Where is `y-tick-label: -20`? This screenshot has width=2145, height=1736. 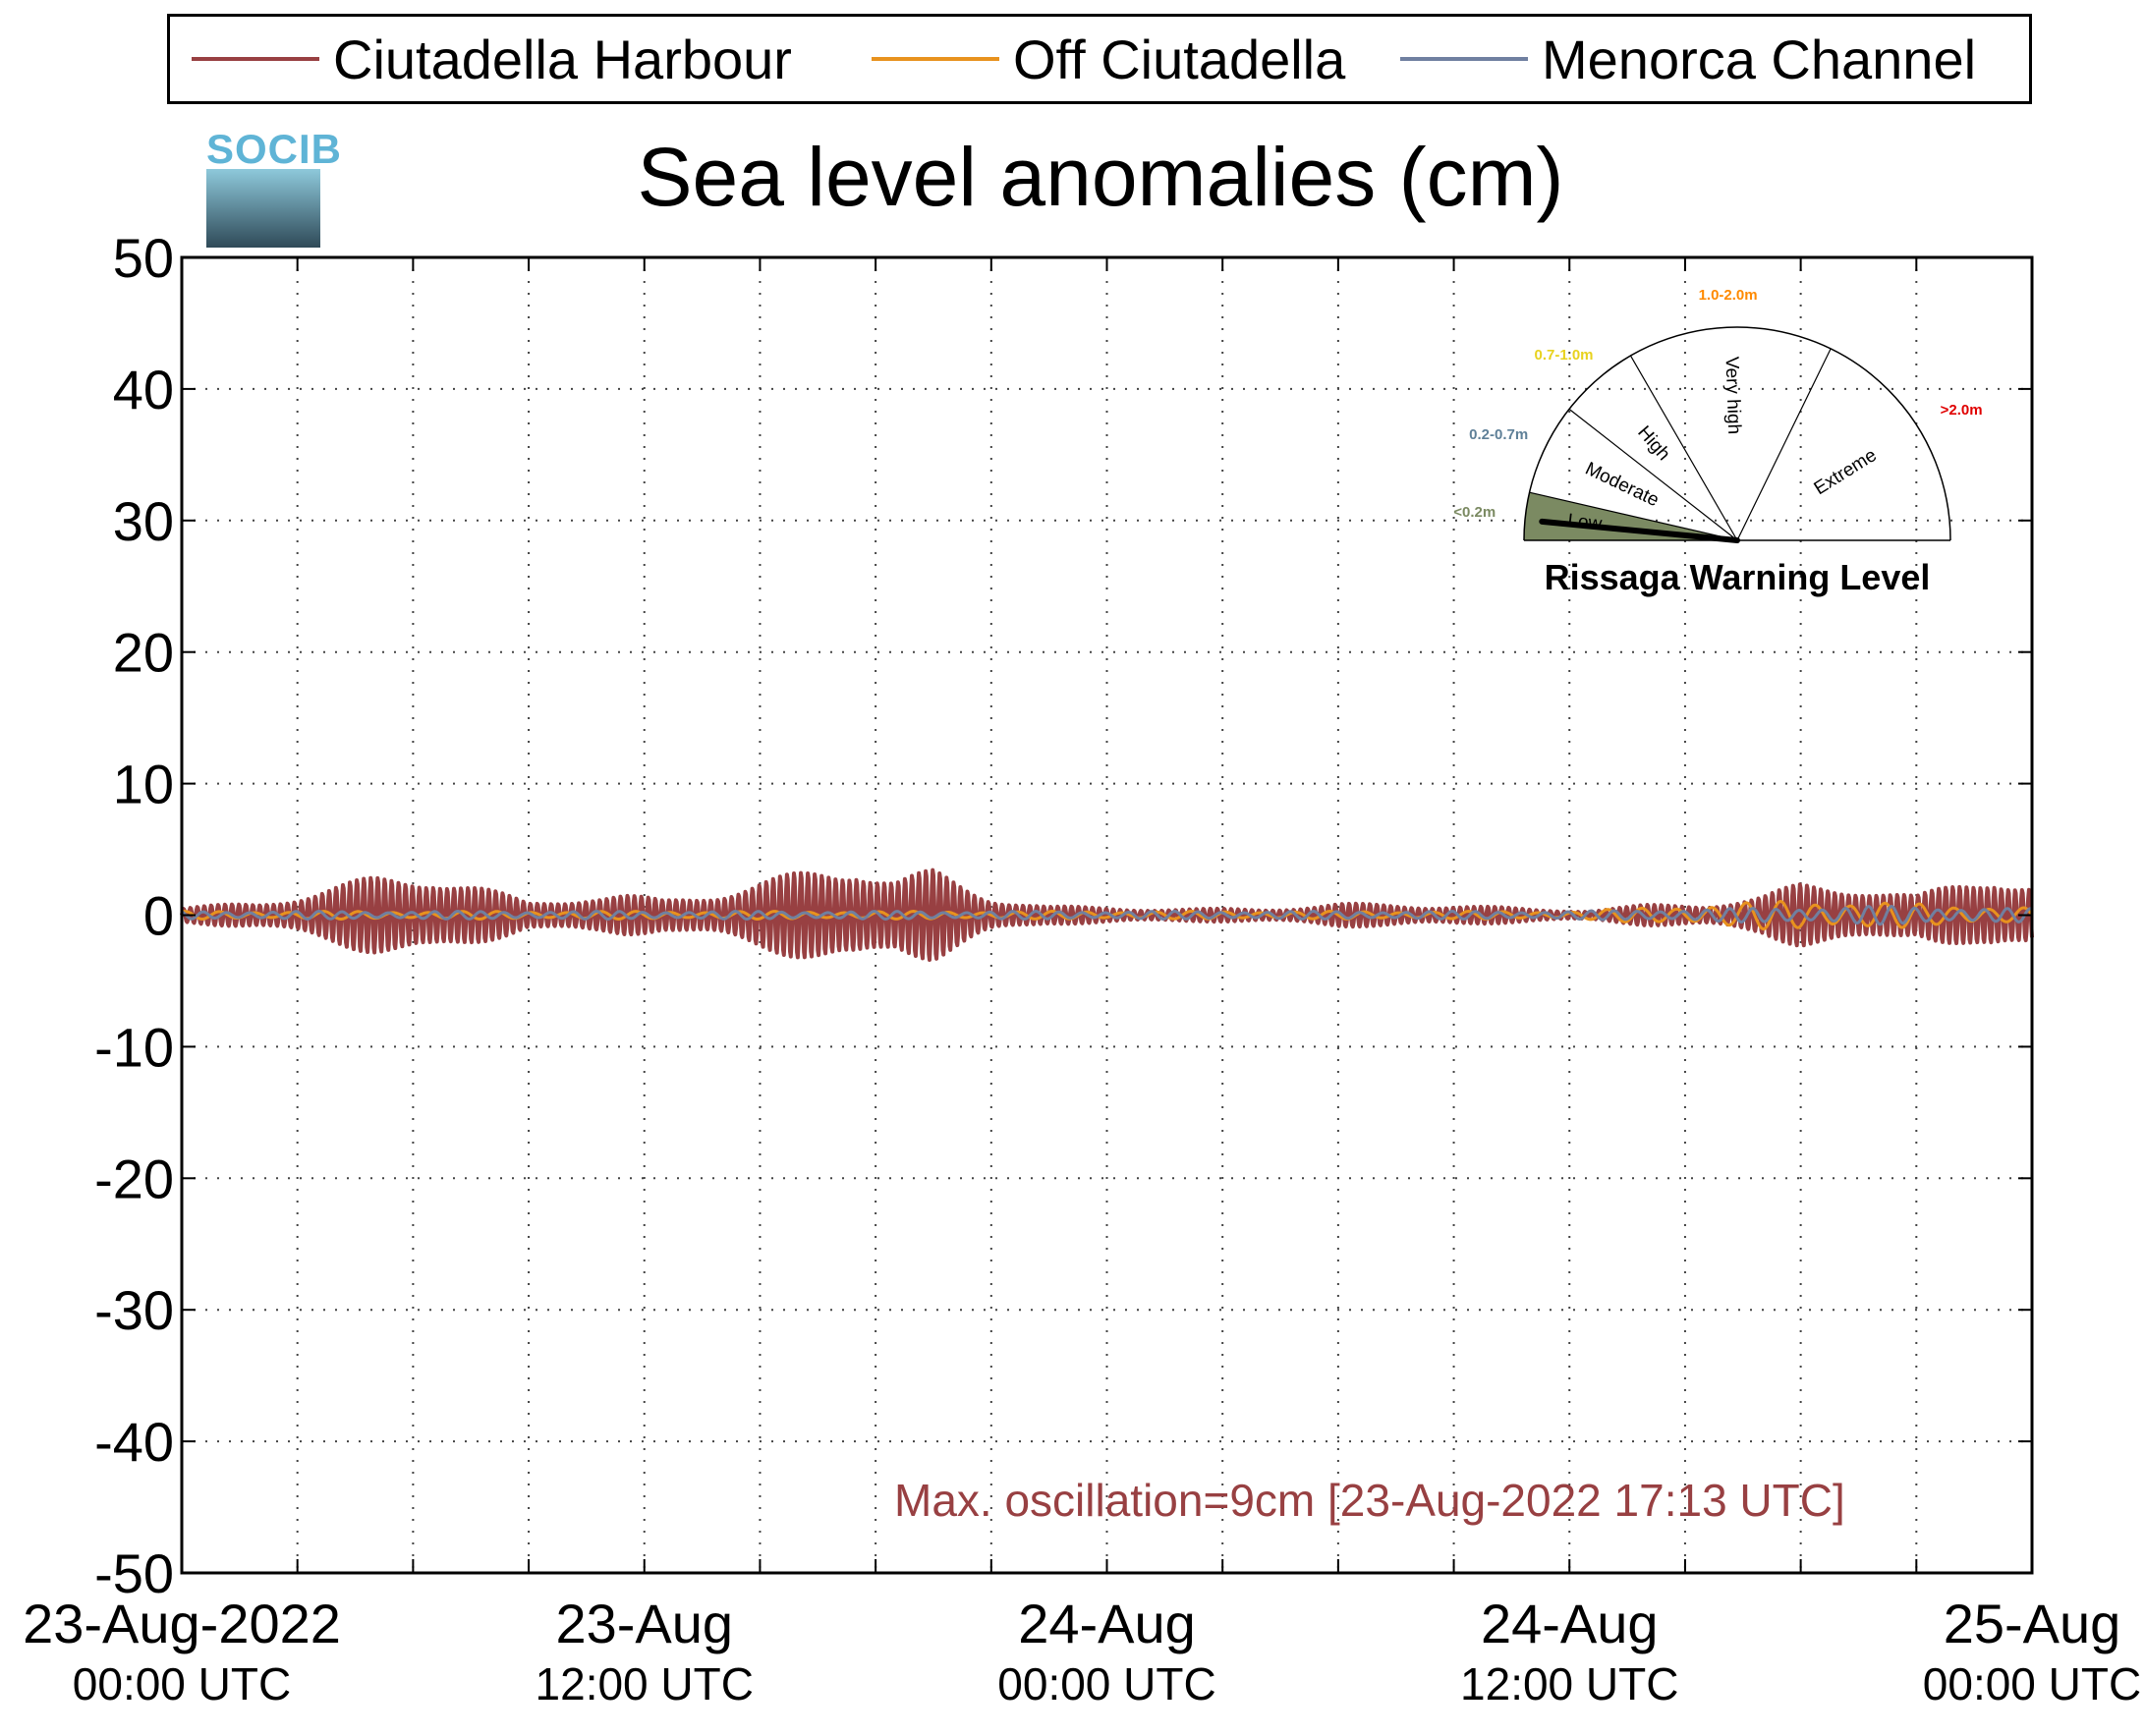
y-tick-label: -20 is located at coordinates (134, 1178).